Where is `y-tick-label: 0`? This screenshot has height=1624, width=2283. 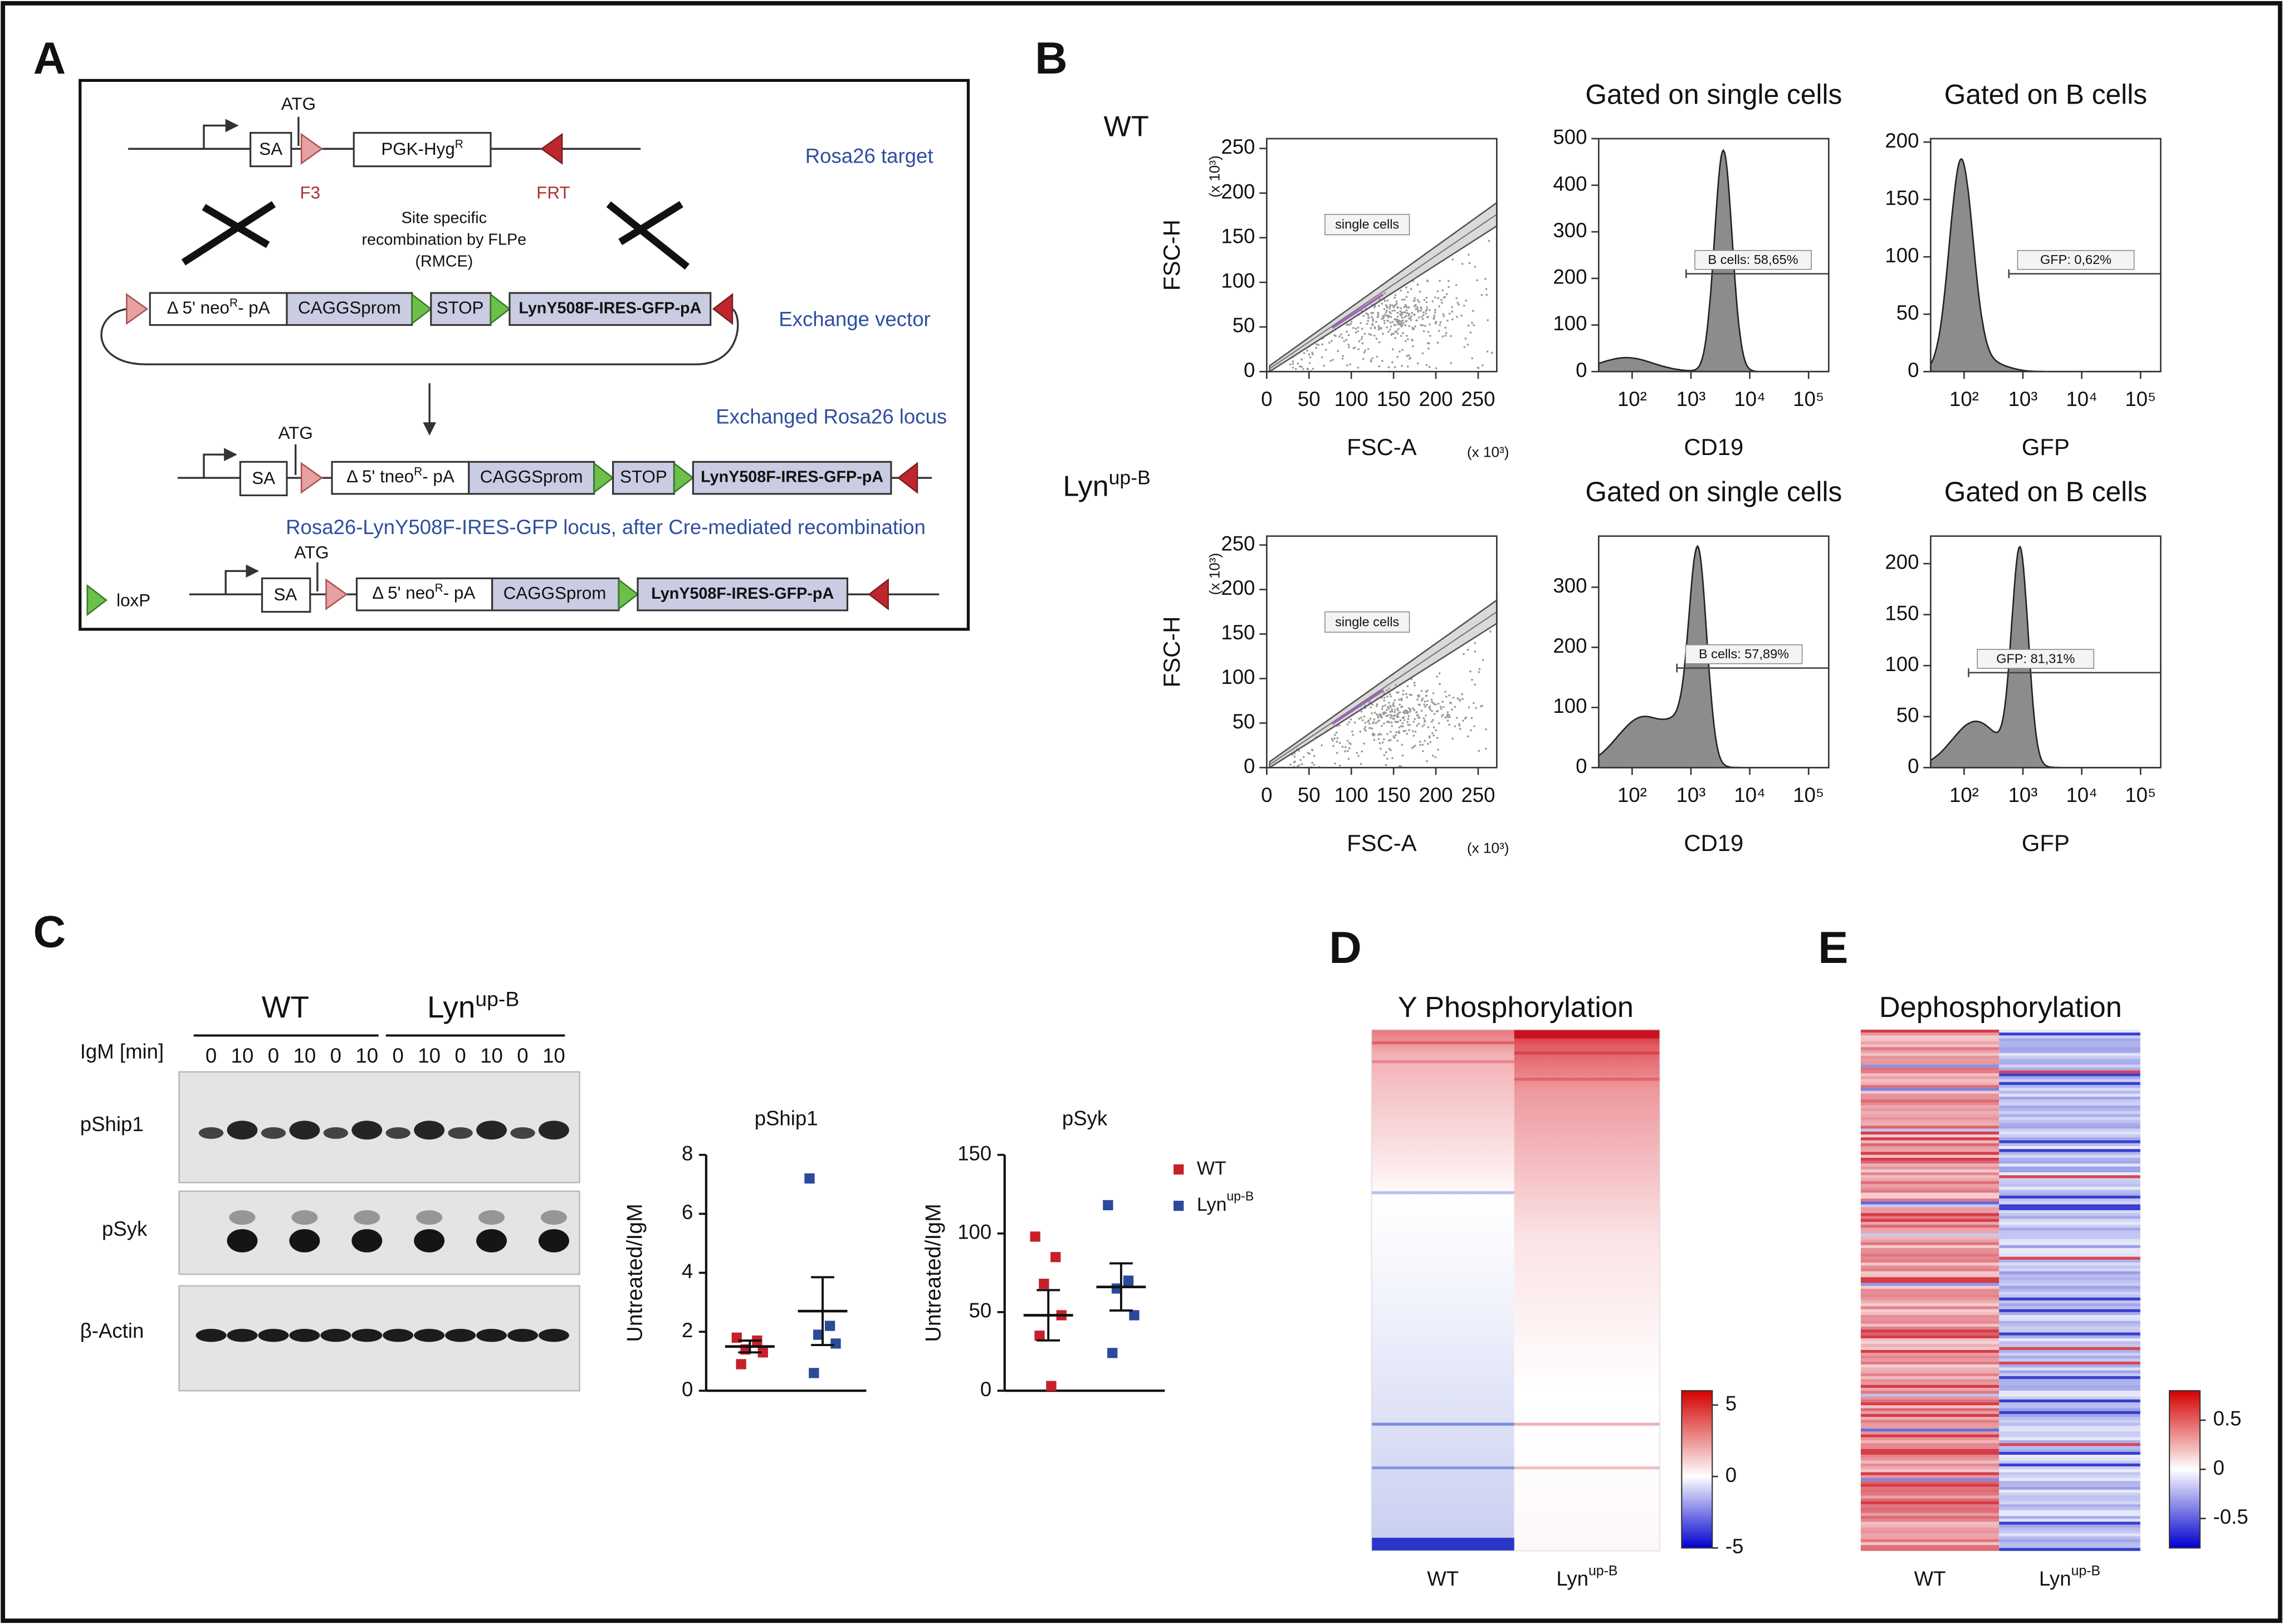
y-tick-label: 0 is located at coordinates (1913, 370).